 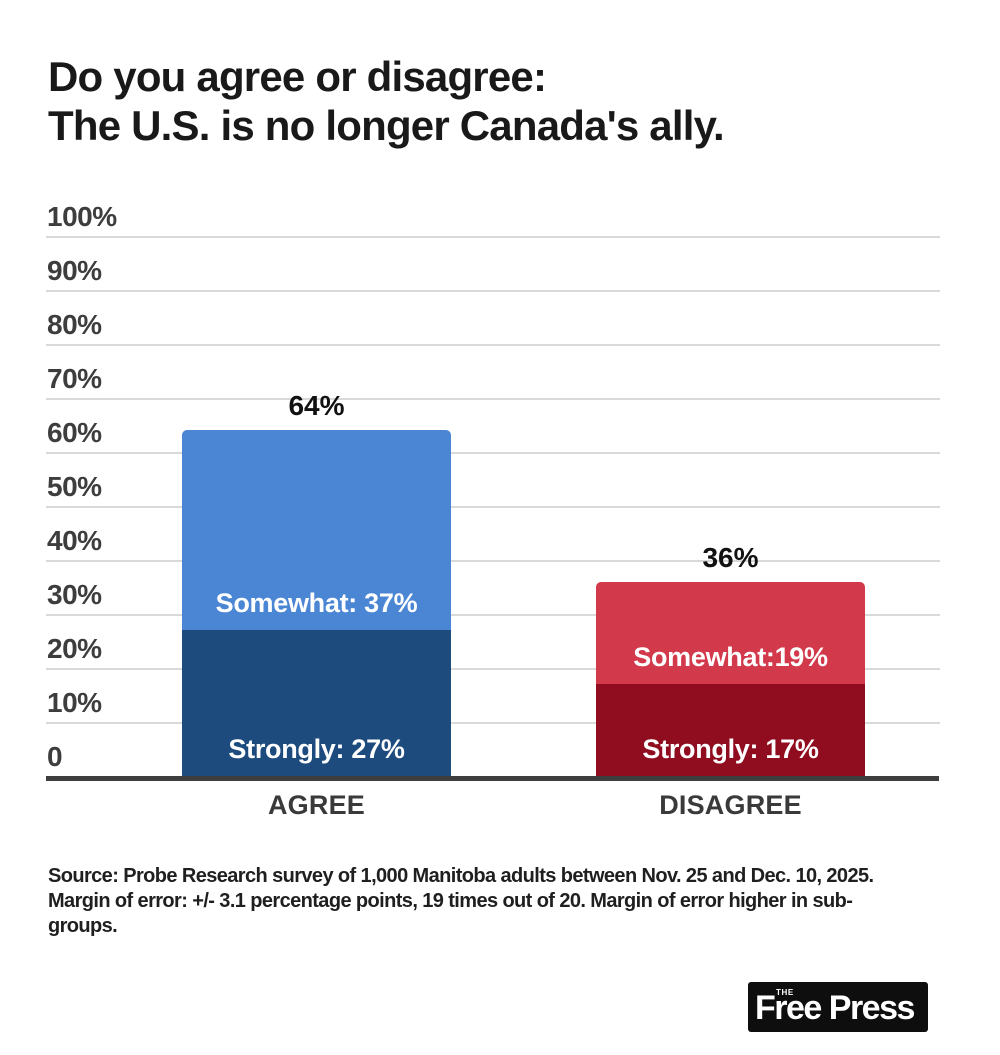 What do you see at coordinates (316, 406) in the screenshot?
I see `bar-total-label: 64%` at bounding box center [316, 406].